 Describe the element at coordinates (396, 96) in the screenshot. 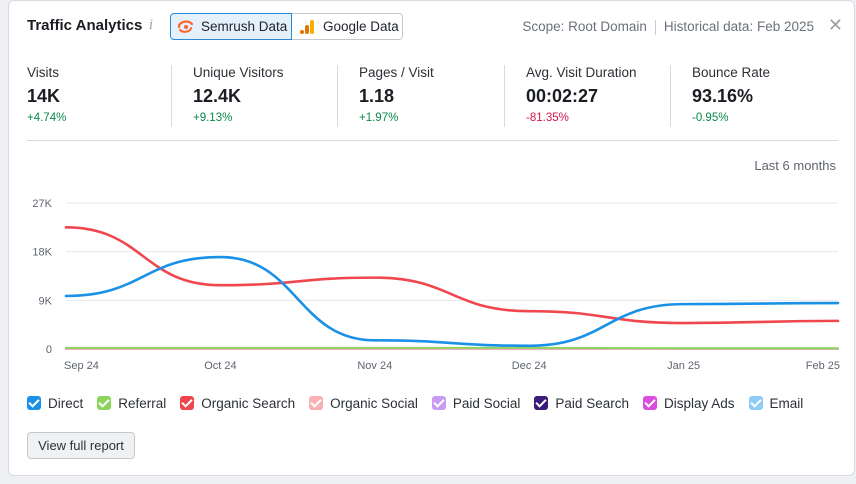

I see `metric-pages-per-visit: Pages / Visit 1.18 +1.97%` at that location.